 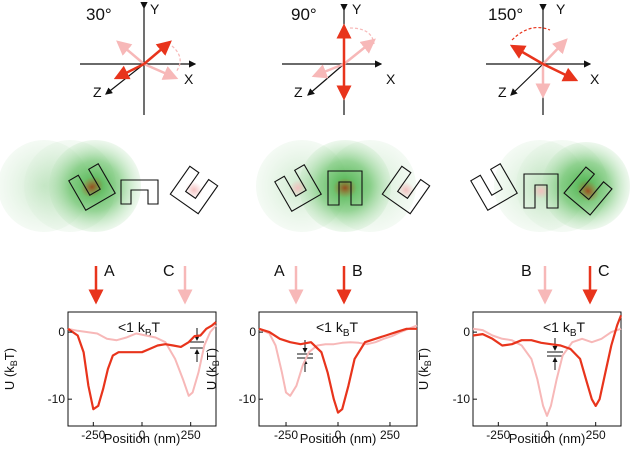 What do you see at coordinates (99, 14) in the screenshot?
I see `angle-label: 30°` at bounding box center [99, 14].